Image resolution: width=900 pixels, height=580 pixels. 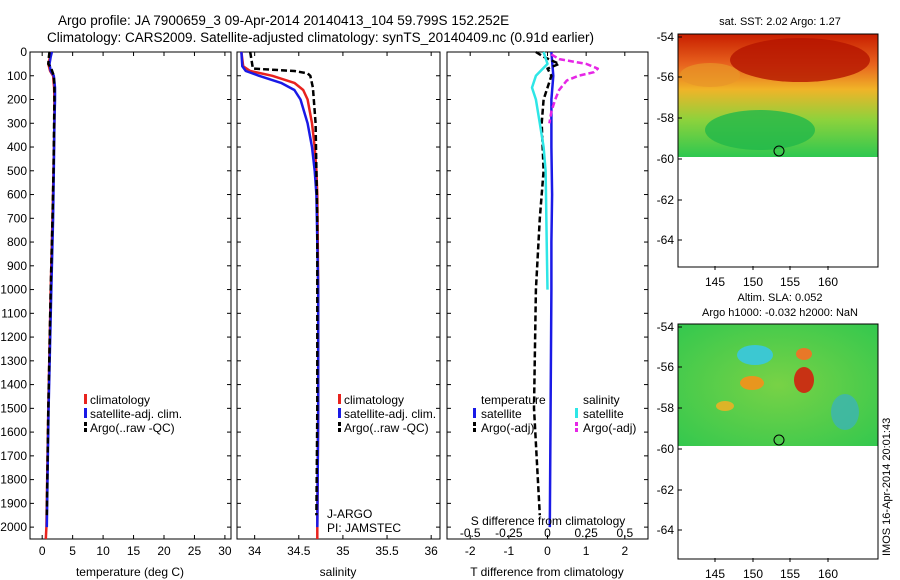 I want to click on legend-swatch-t-argo, so click(x=474, y=424).